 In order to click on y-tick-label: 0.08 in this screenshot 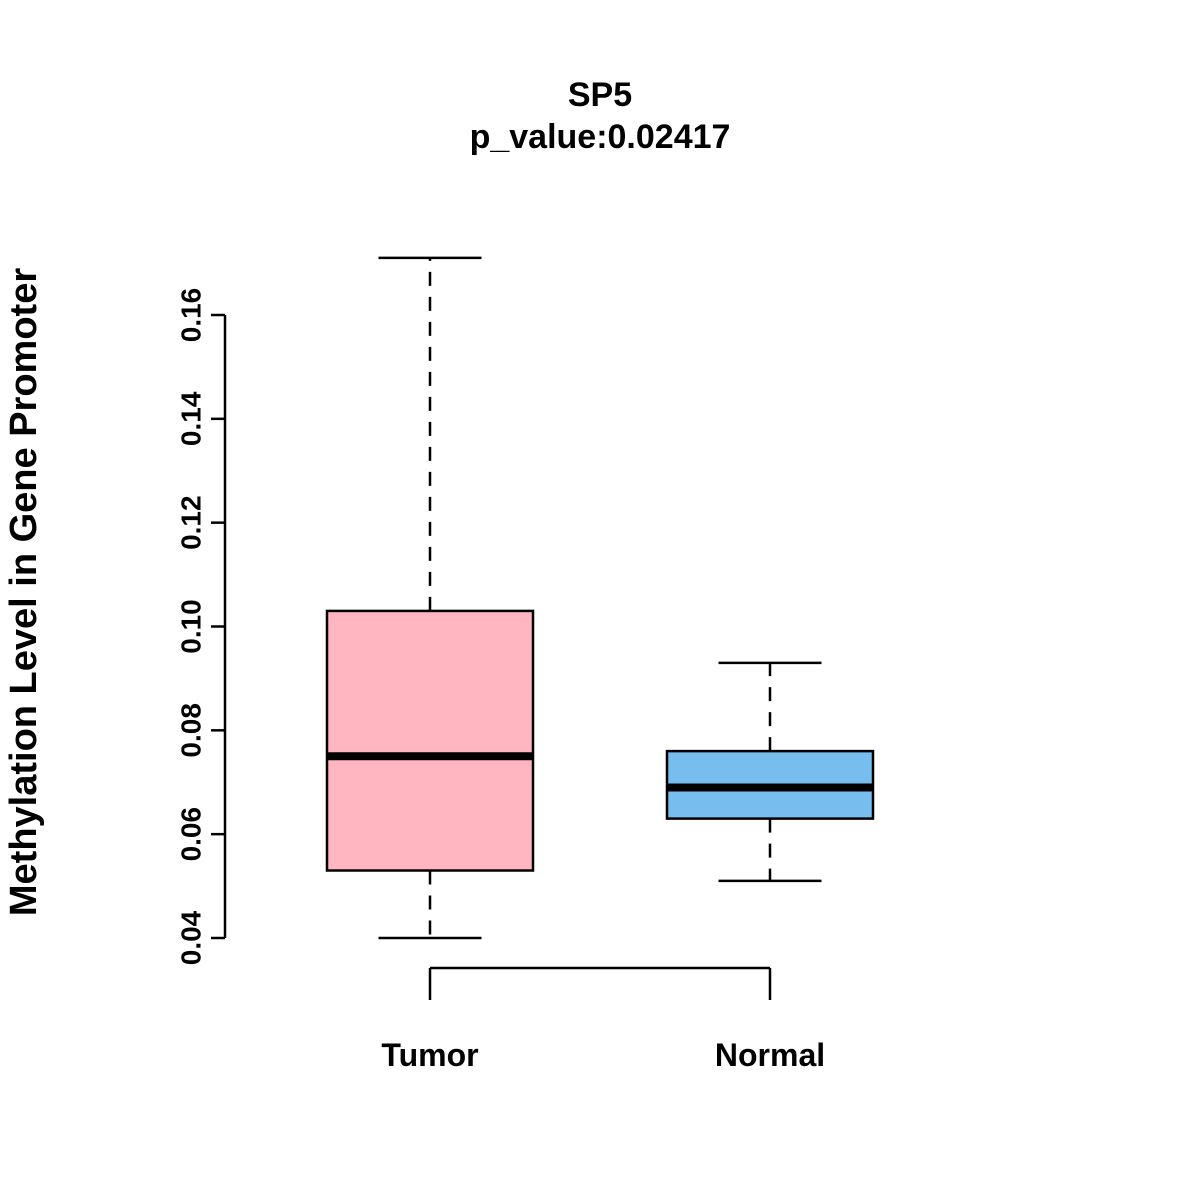, I will do `click(190, 730)`.